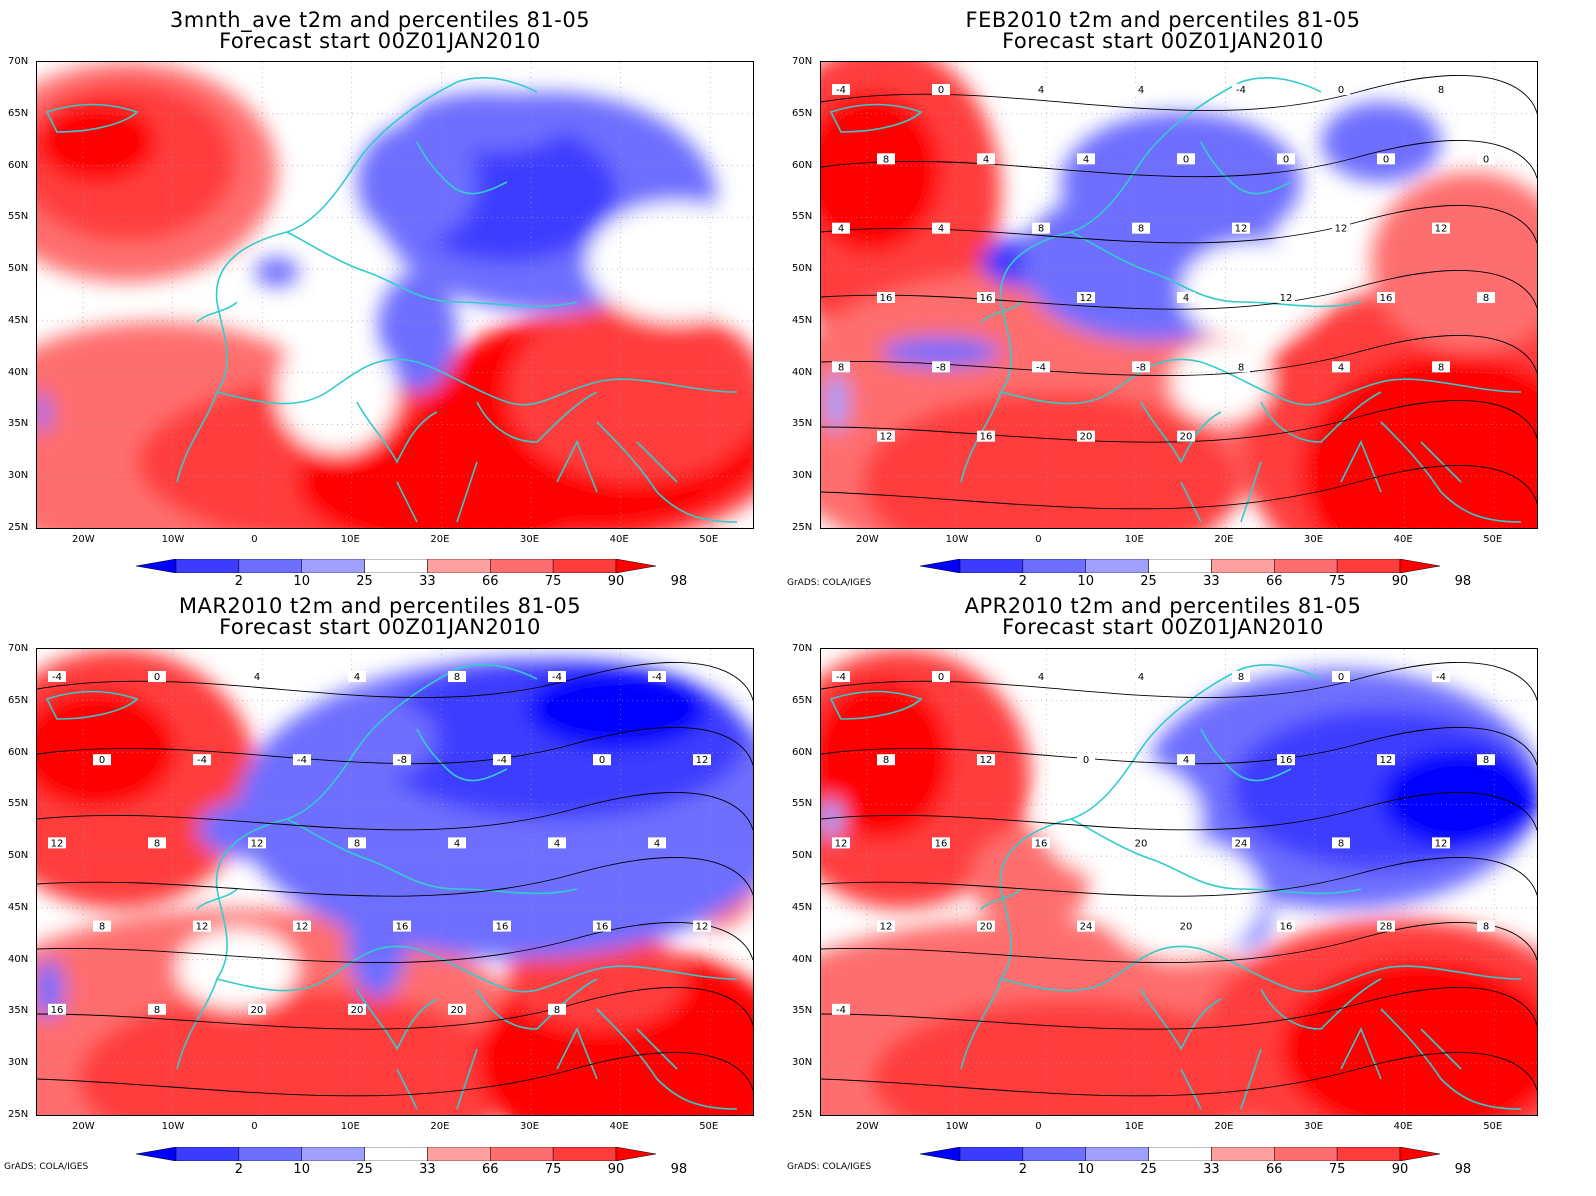  I want to click on lat-tick-label: 25N, so click(18, 527).